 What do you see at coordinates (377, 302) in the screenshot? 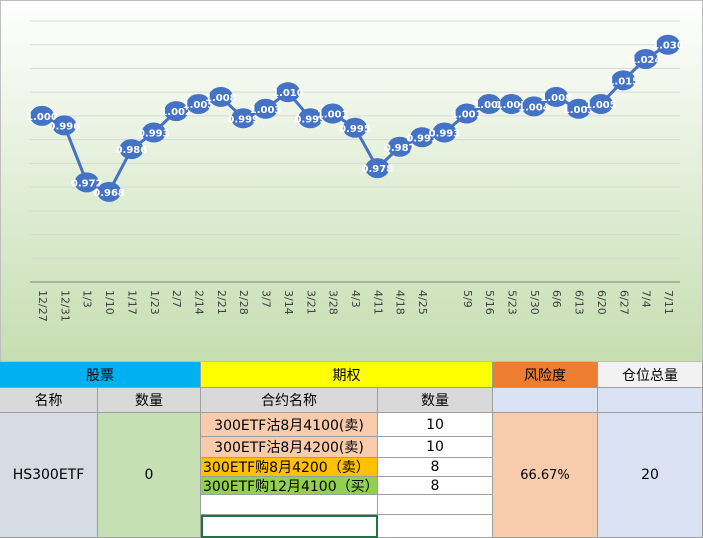
I see `x-tick-label: 4/11` at bounding box center [377, 302].